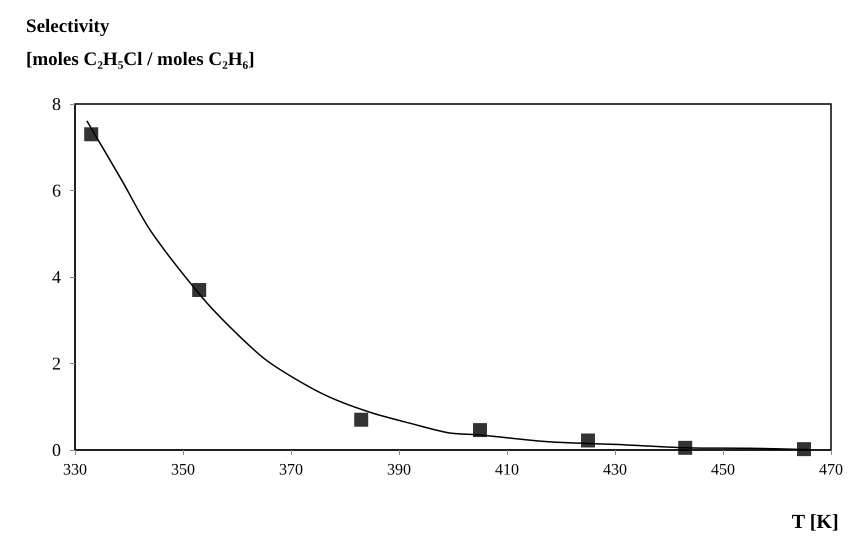 The image size is (853, 546). I want to click on x-tick-label: 390, so click(399, 470).